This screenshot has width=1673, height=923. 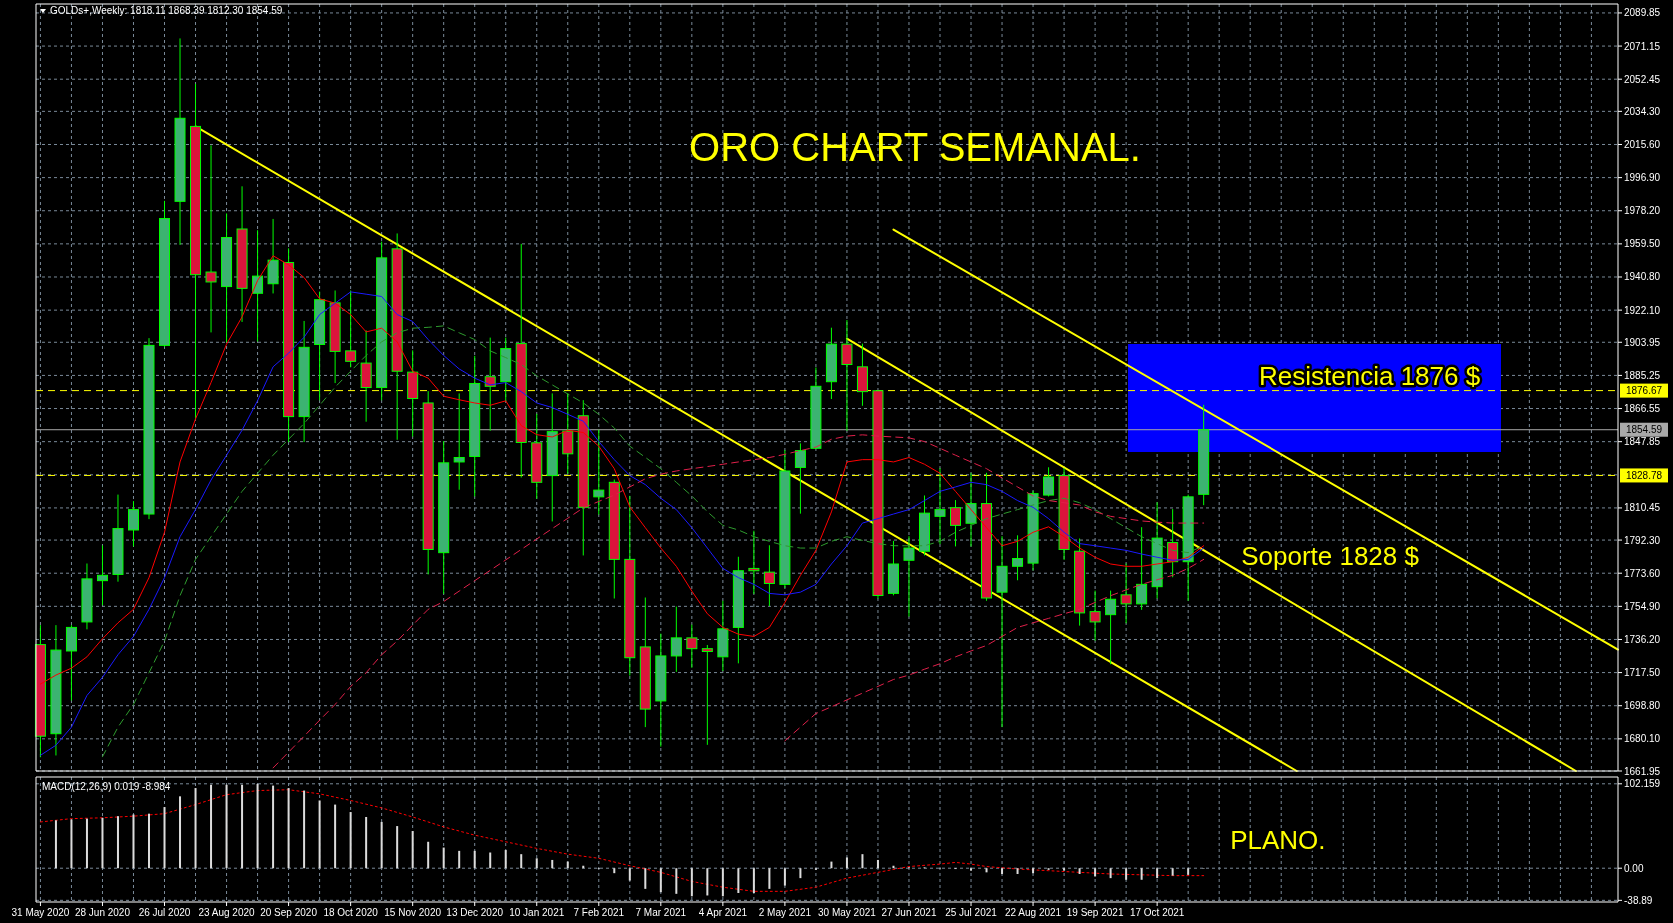 What do you see at coordinates (475, 912) in the screenshot?
I see `x-tick-label: 13 Dec 2020` at bounding box center [475, 912].